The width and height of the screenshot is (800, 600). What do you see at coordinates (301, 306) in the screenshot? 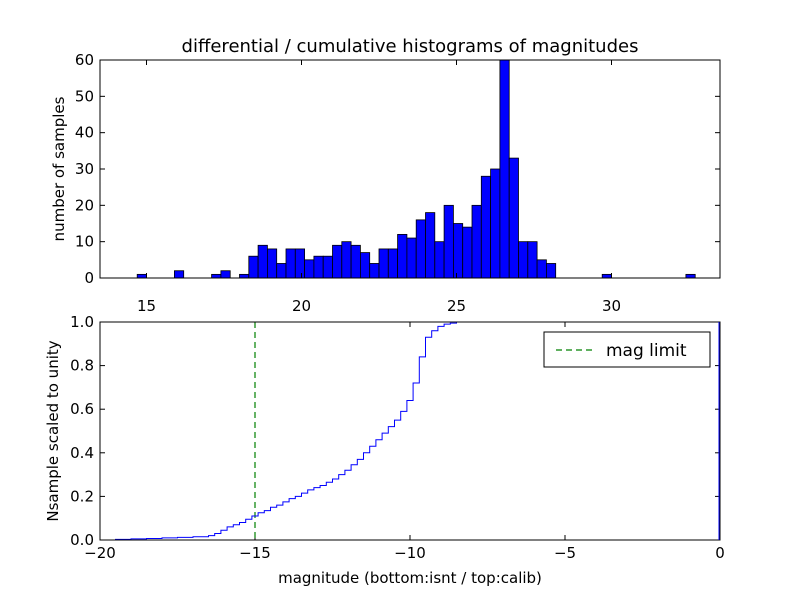
I see `x-tick-label: 20` at bounding box center [301, 306].